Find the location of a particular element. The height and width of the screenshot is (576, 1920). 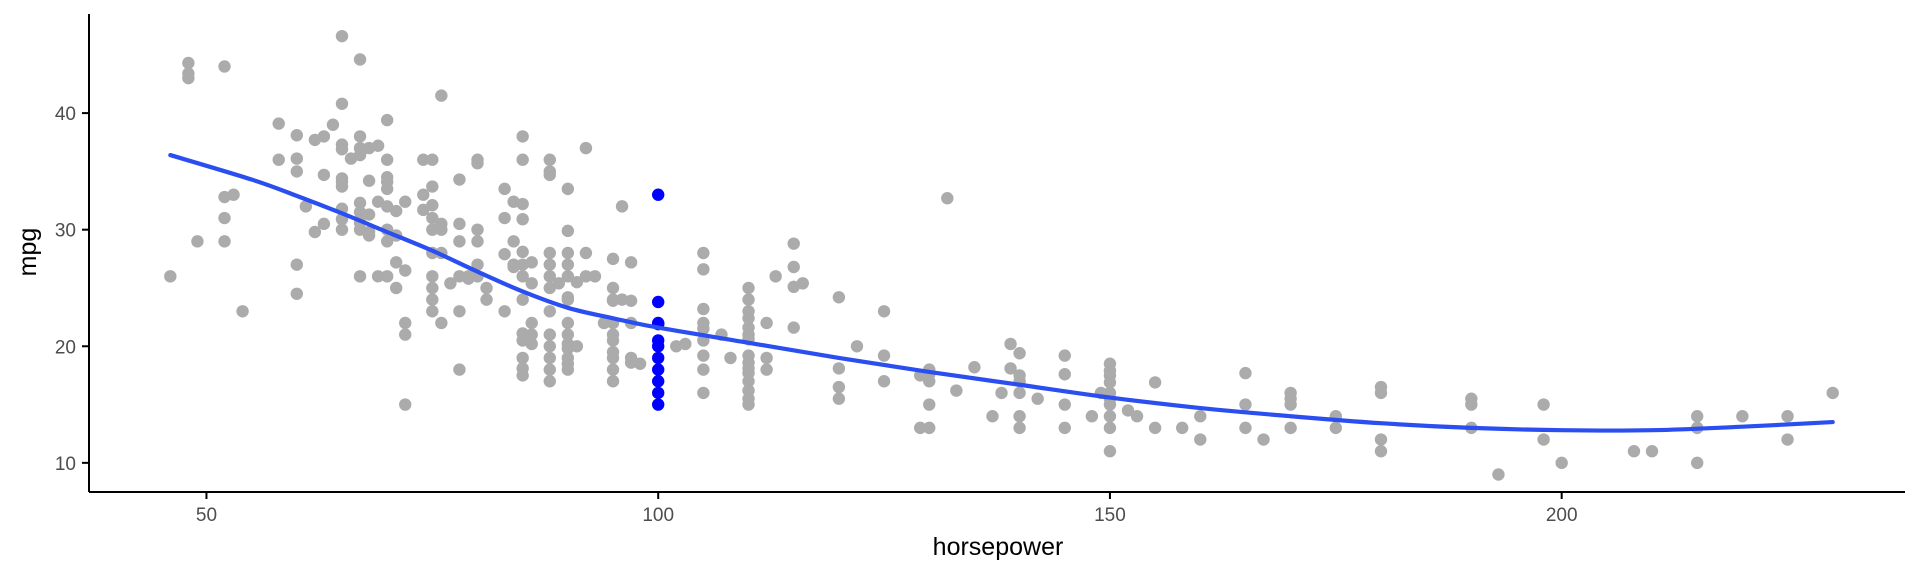

y-axis-title: mpg is located at coordinates (28, 252).